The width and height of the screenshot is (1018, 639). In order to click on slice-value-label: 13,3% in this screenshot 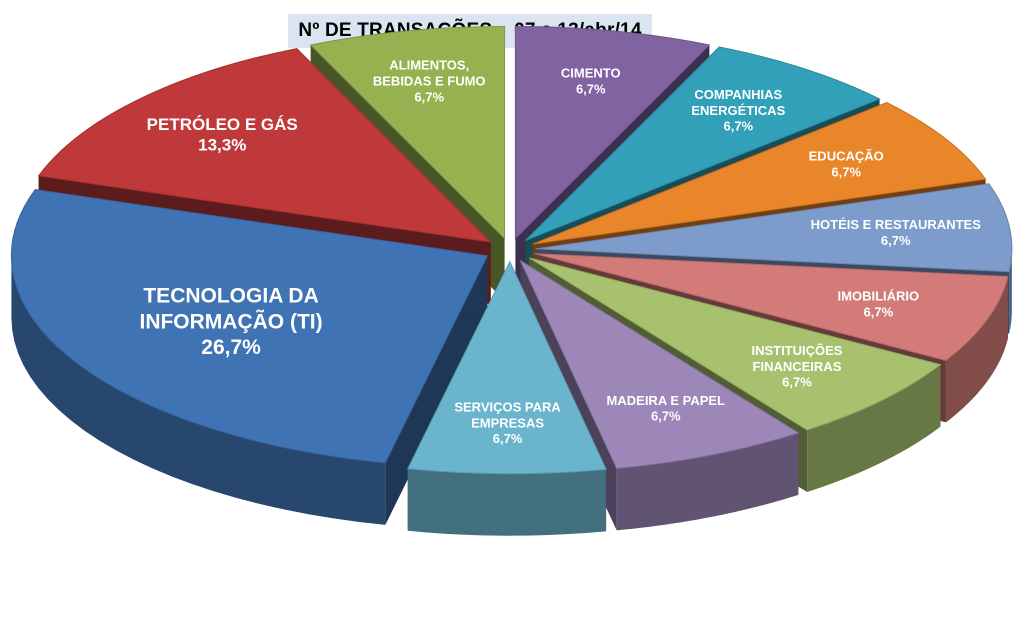, I will do `click(222, 144)`.